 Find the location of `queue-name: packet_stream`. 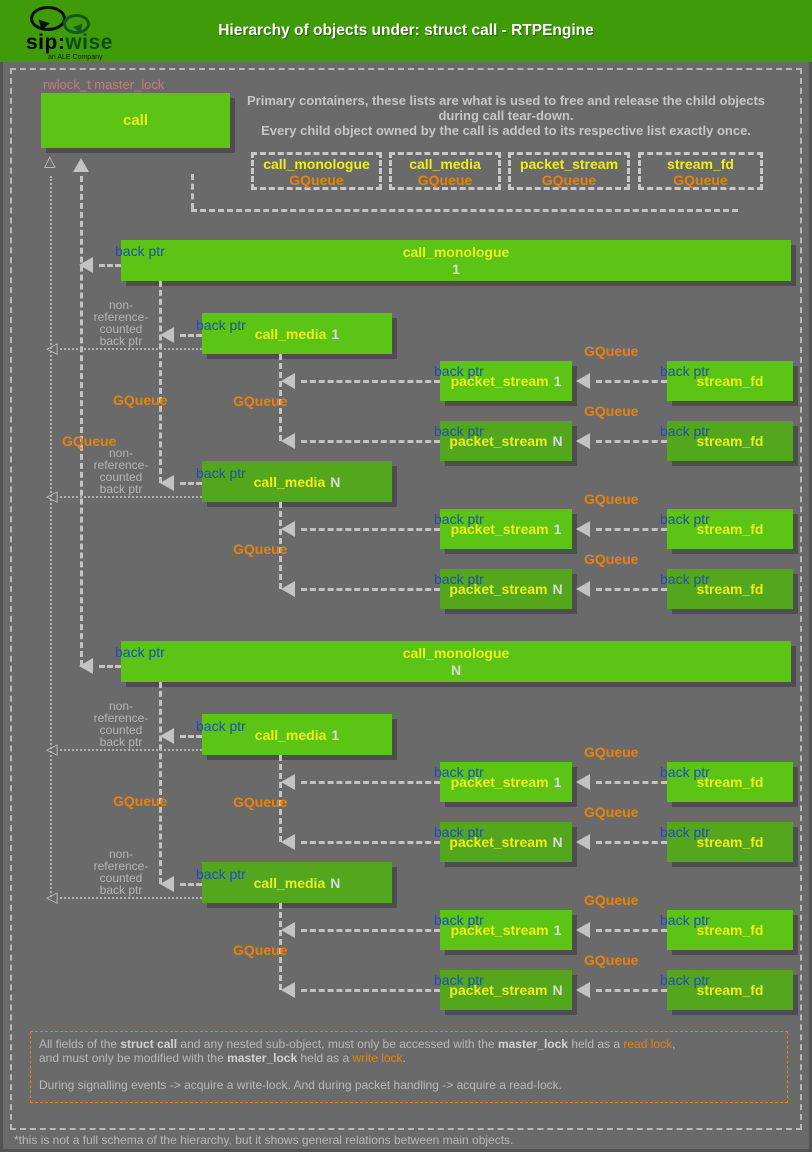

queue-name: packet_stream is located at coordinates (569, 164).